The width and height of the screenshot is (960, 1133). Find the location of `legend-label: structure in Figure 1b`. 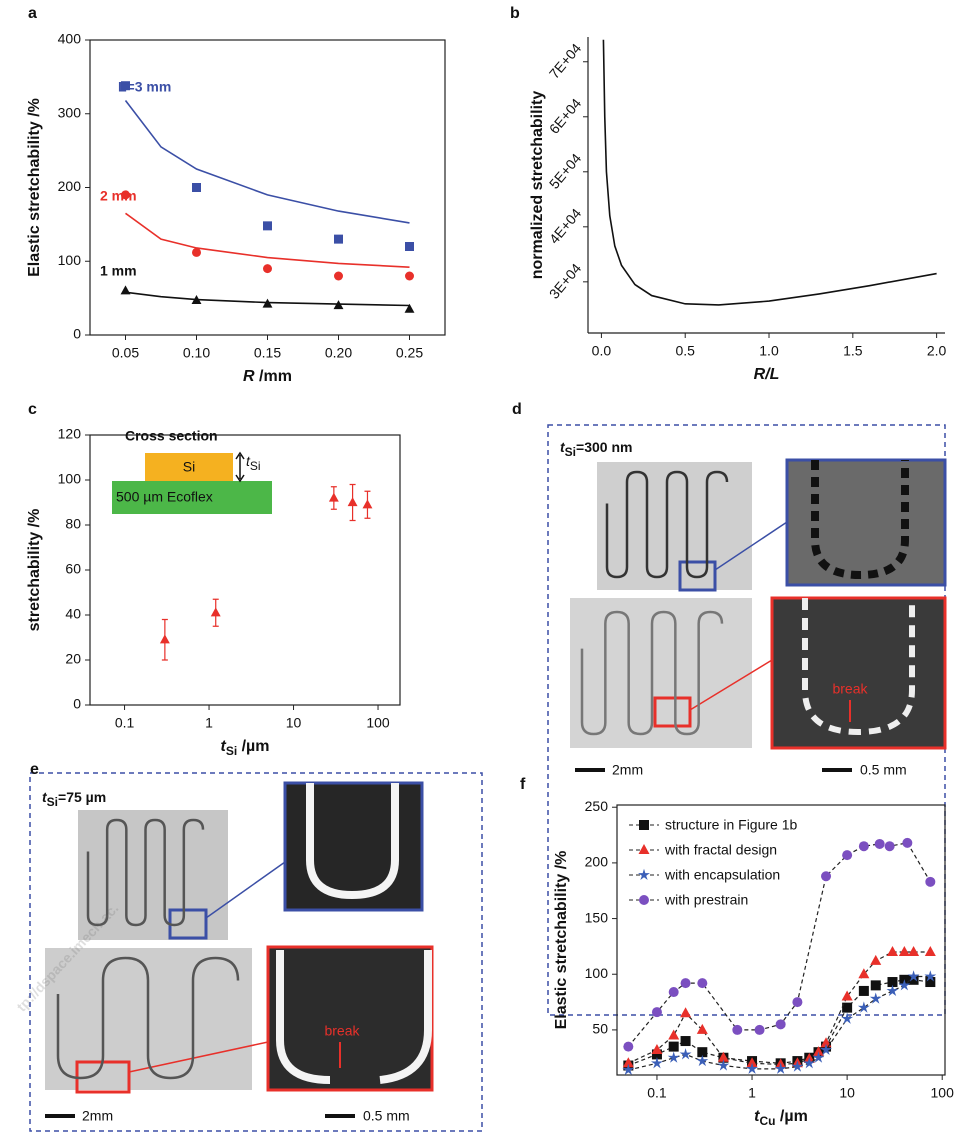

legend-label: structure in Figure 1b is located at coordinates (731, 825).